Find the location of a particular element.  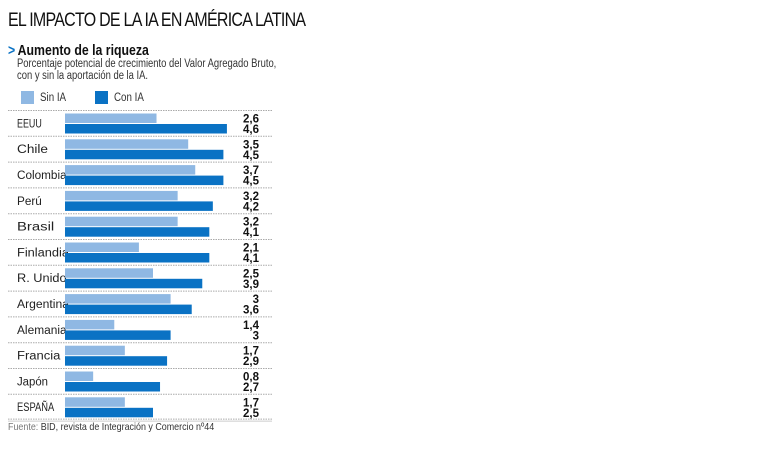

value-label-sin-ia: 3,5 is located at coordinates (251, 145).